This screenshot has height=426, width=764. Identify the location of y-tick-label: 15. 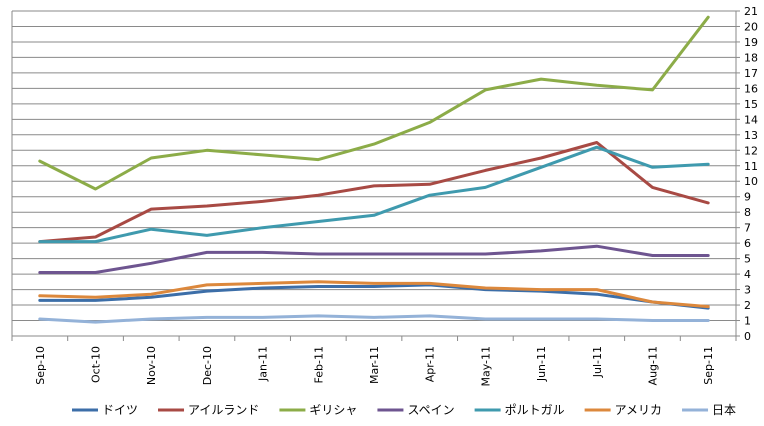
(751, 104).